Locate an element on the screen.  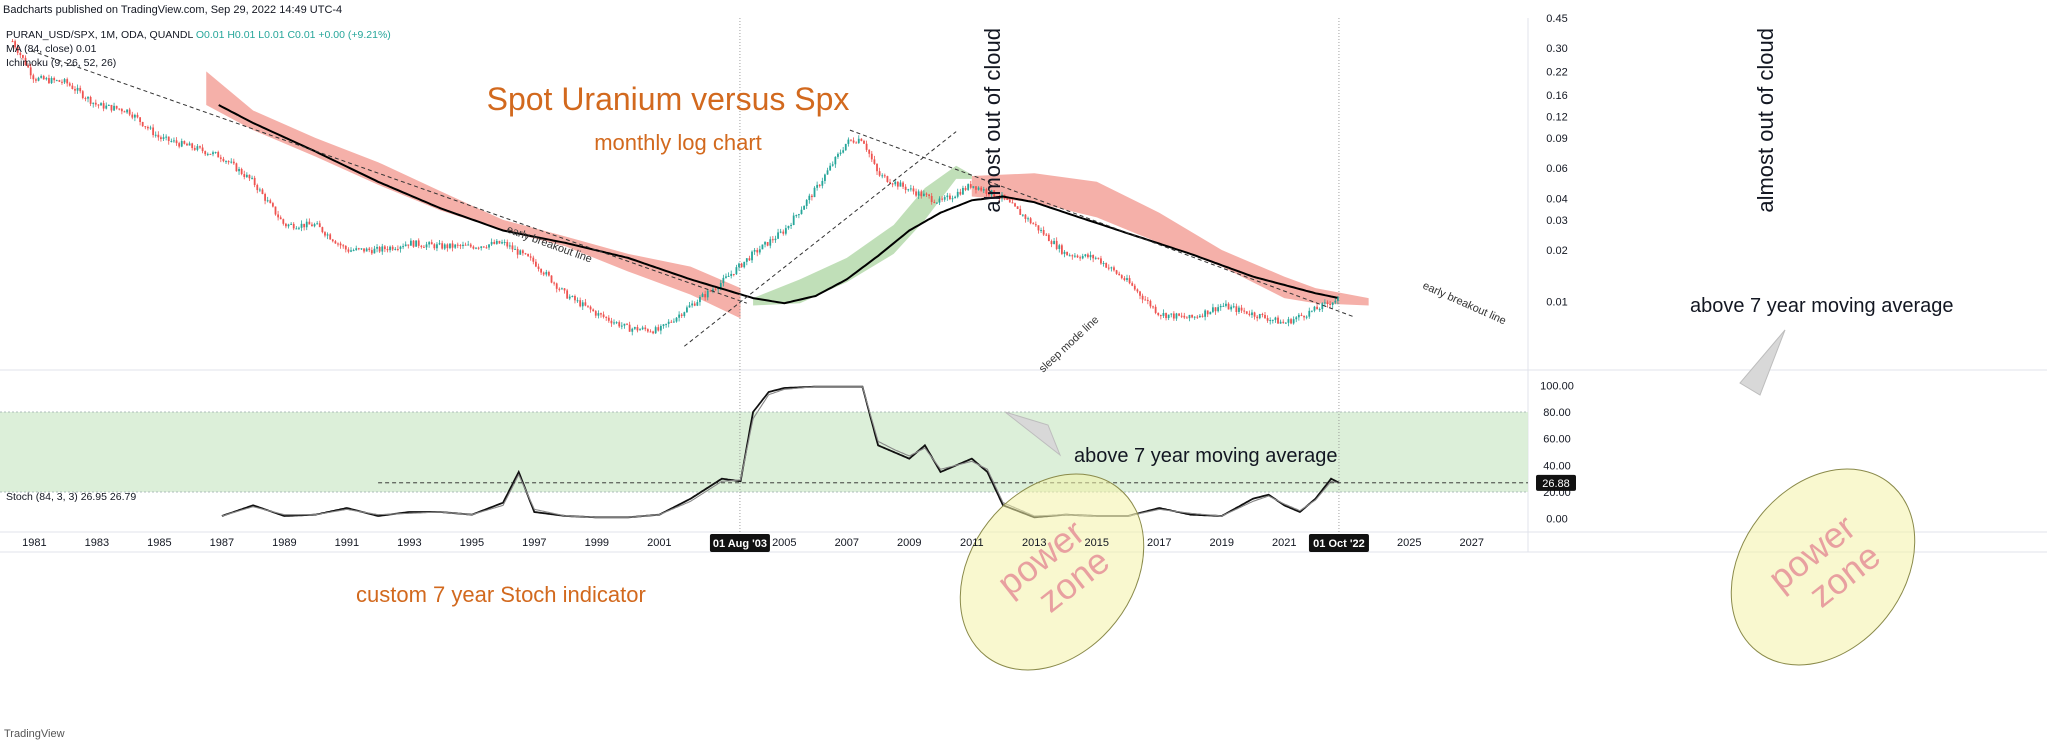
tradingview-logo: TradingView is located at coordinates (34, 734).